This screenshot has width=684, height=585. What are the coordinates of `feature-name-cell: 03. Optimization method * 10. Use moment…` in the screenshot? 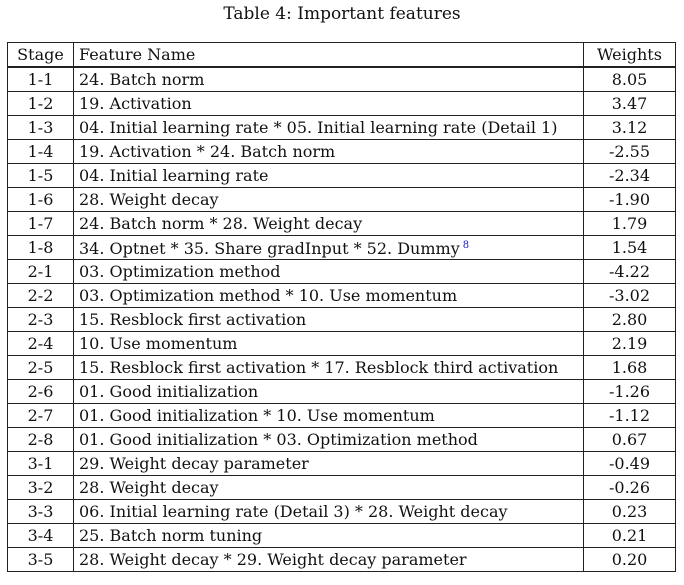 It's located at (328, 295).